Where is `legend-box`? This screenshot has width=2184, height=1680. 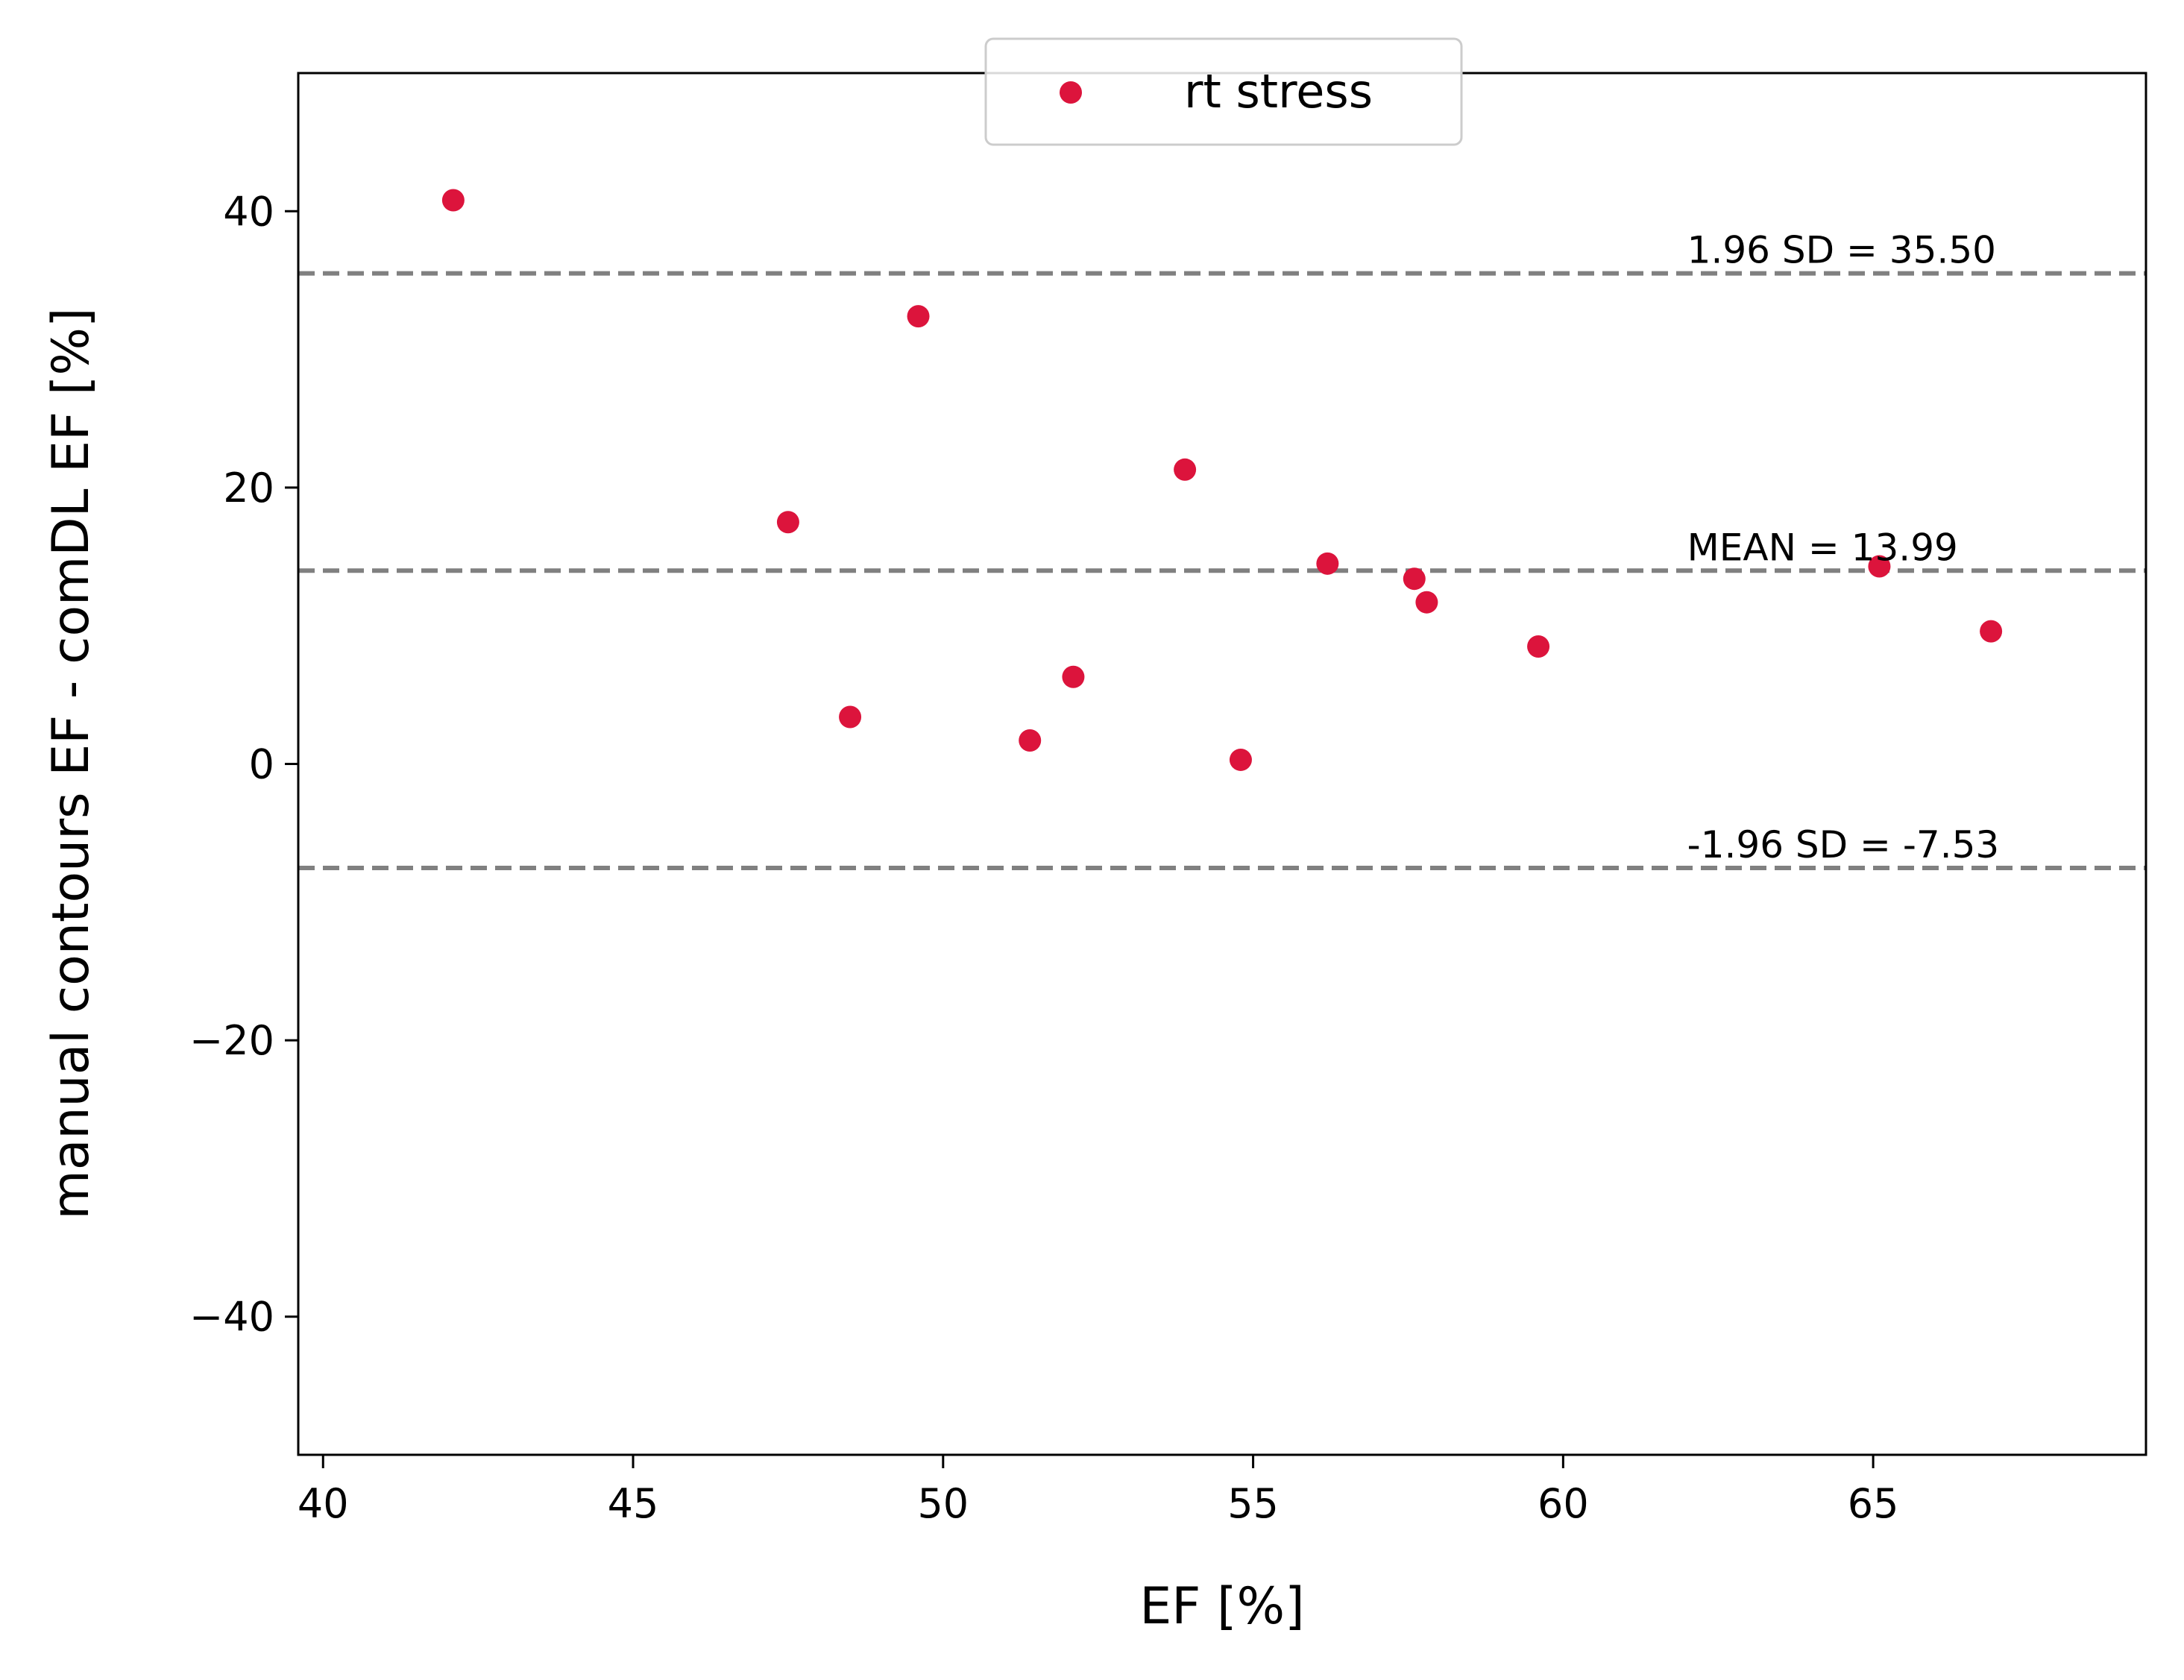 legend-box is located at coordinates (1223, 91).